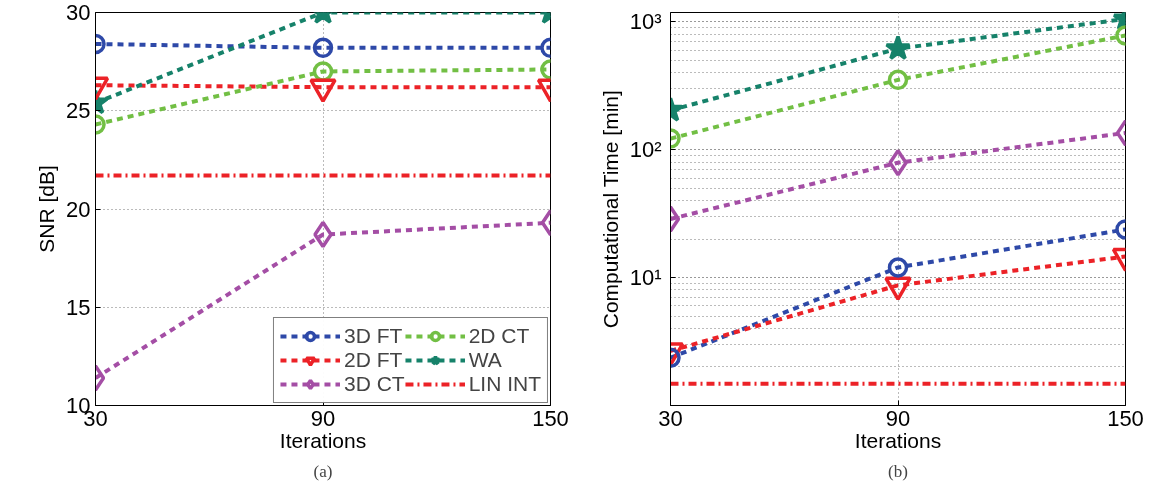 This screenshot has height=492, width=1162. I want to click on y-tick-label: 25, so click(78, 111).